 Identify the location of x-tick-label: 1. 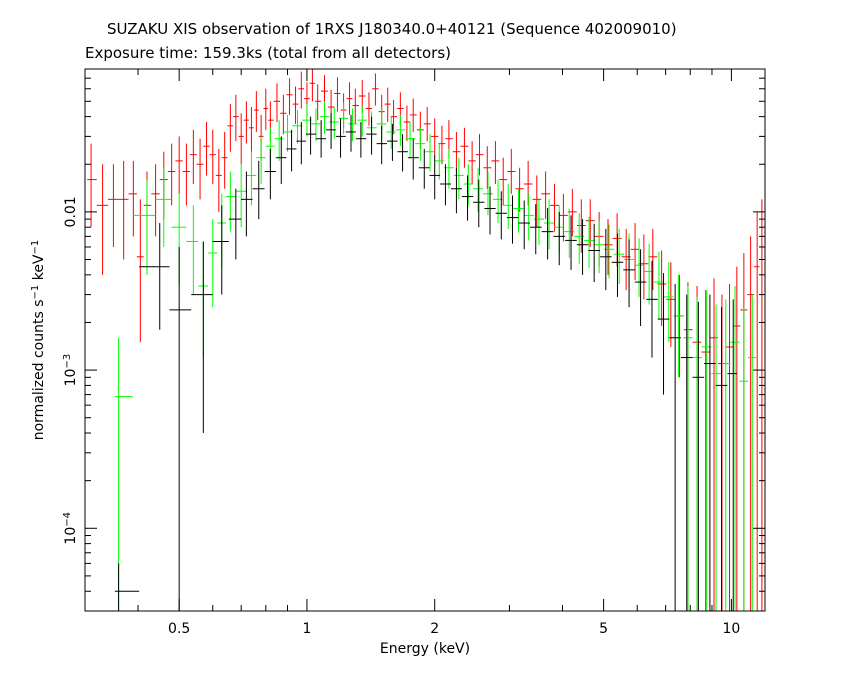
(306, 629).